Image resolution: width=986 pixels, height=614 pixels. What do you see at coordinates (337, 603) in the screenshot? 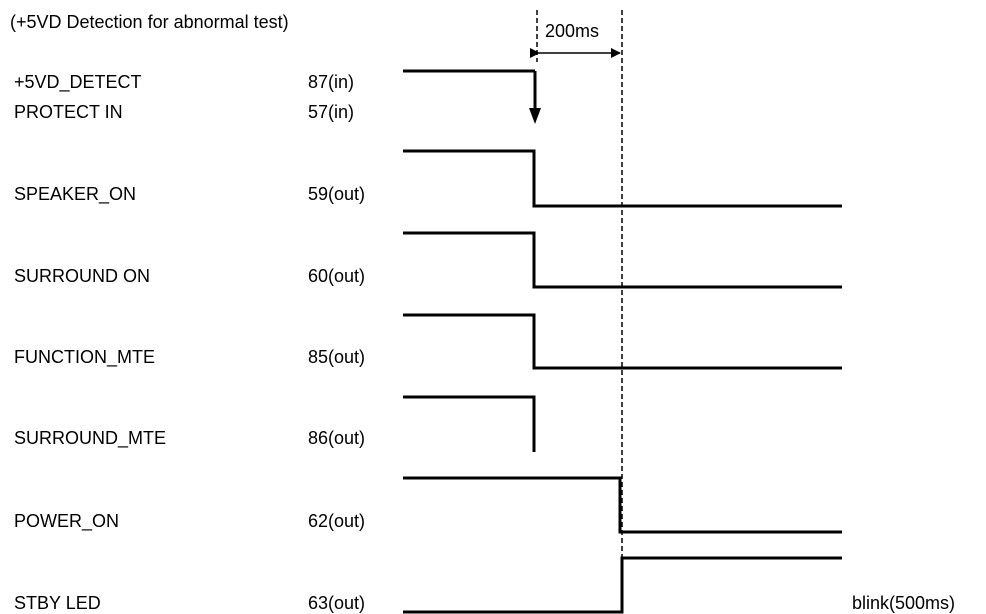
I see `pin-stby-led: 63(out)` at bounding box center [337, 603].